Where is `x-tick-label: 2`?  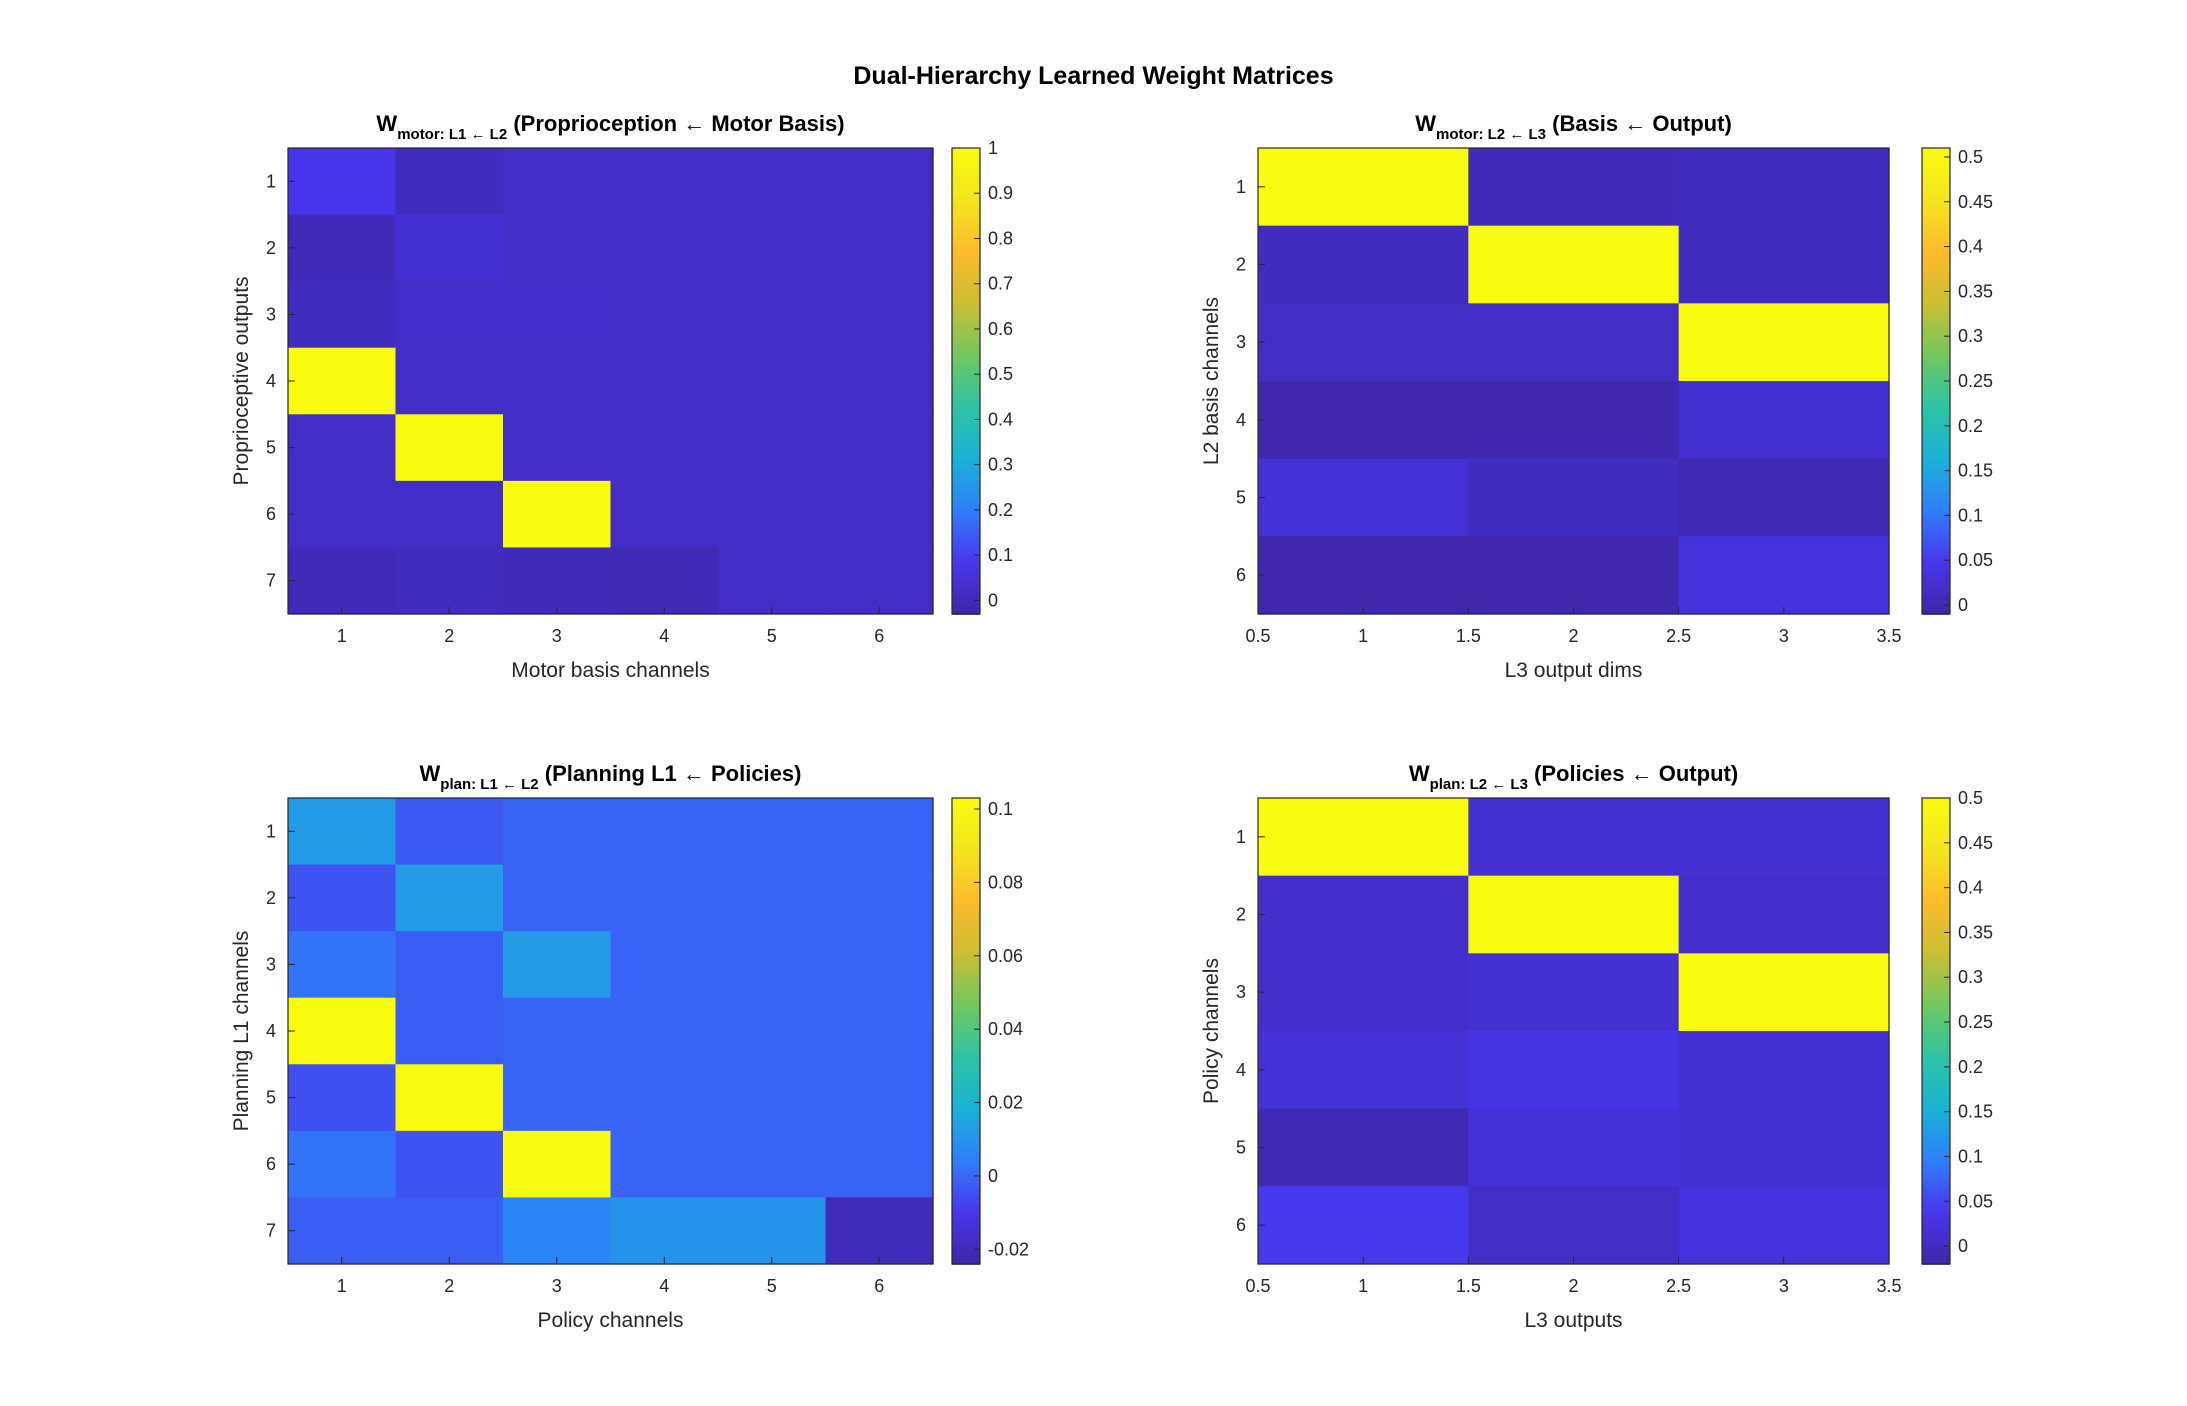
x-tick-label: 2 is located at coordinates (1573, 1286).